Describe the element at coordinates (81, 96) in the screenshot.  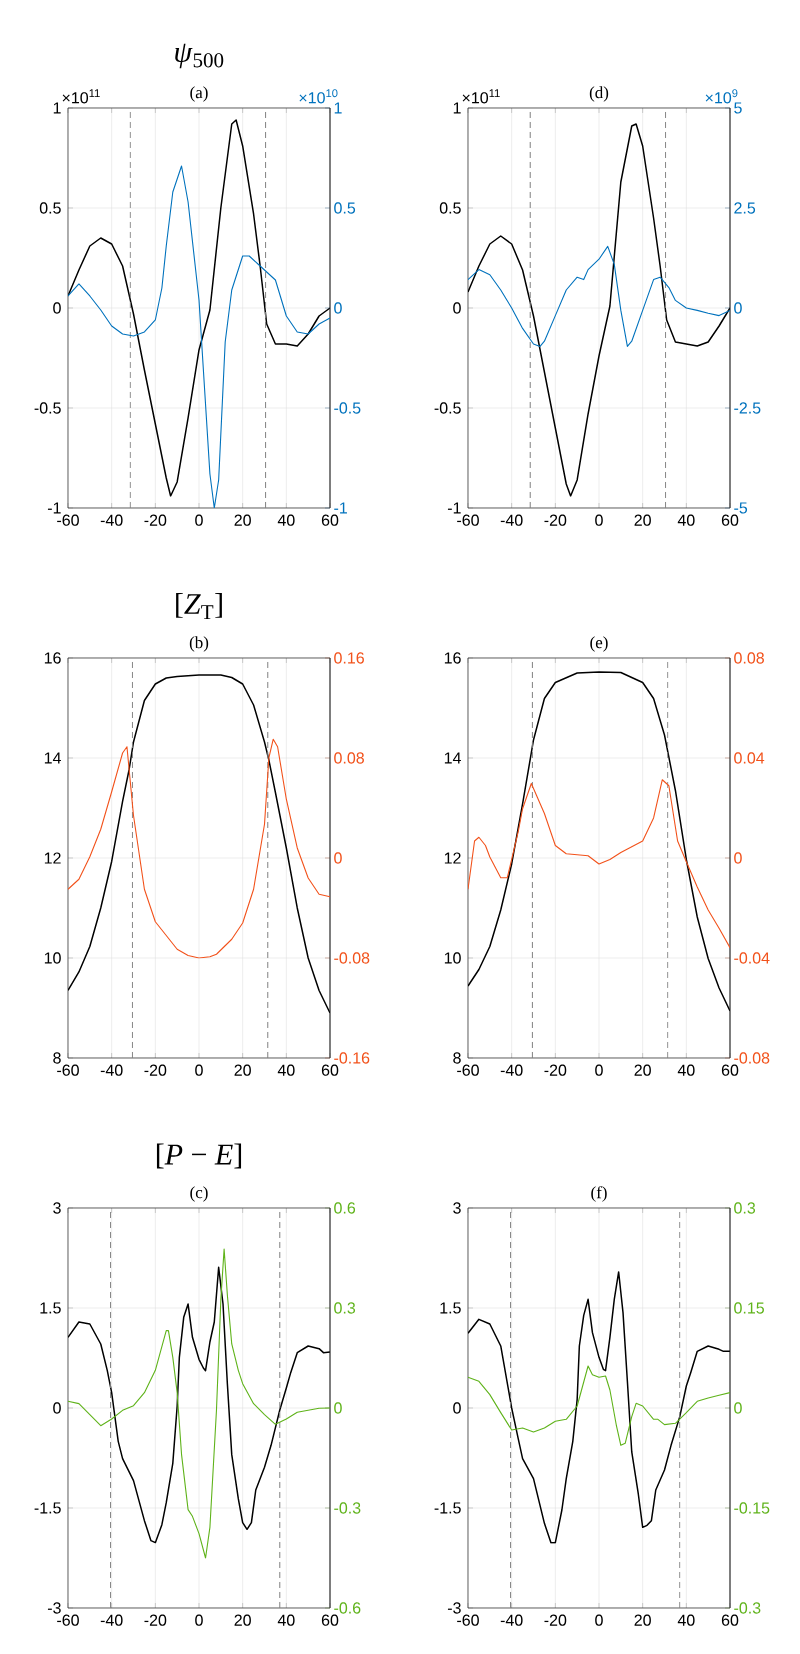
I see `text: ×10$^{11}$` at that location.